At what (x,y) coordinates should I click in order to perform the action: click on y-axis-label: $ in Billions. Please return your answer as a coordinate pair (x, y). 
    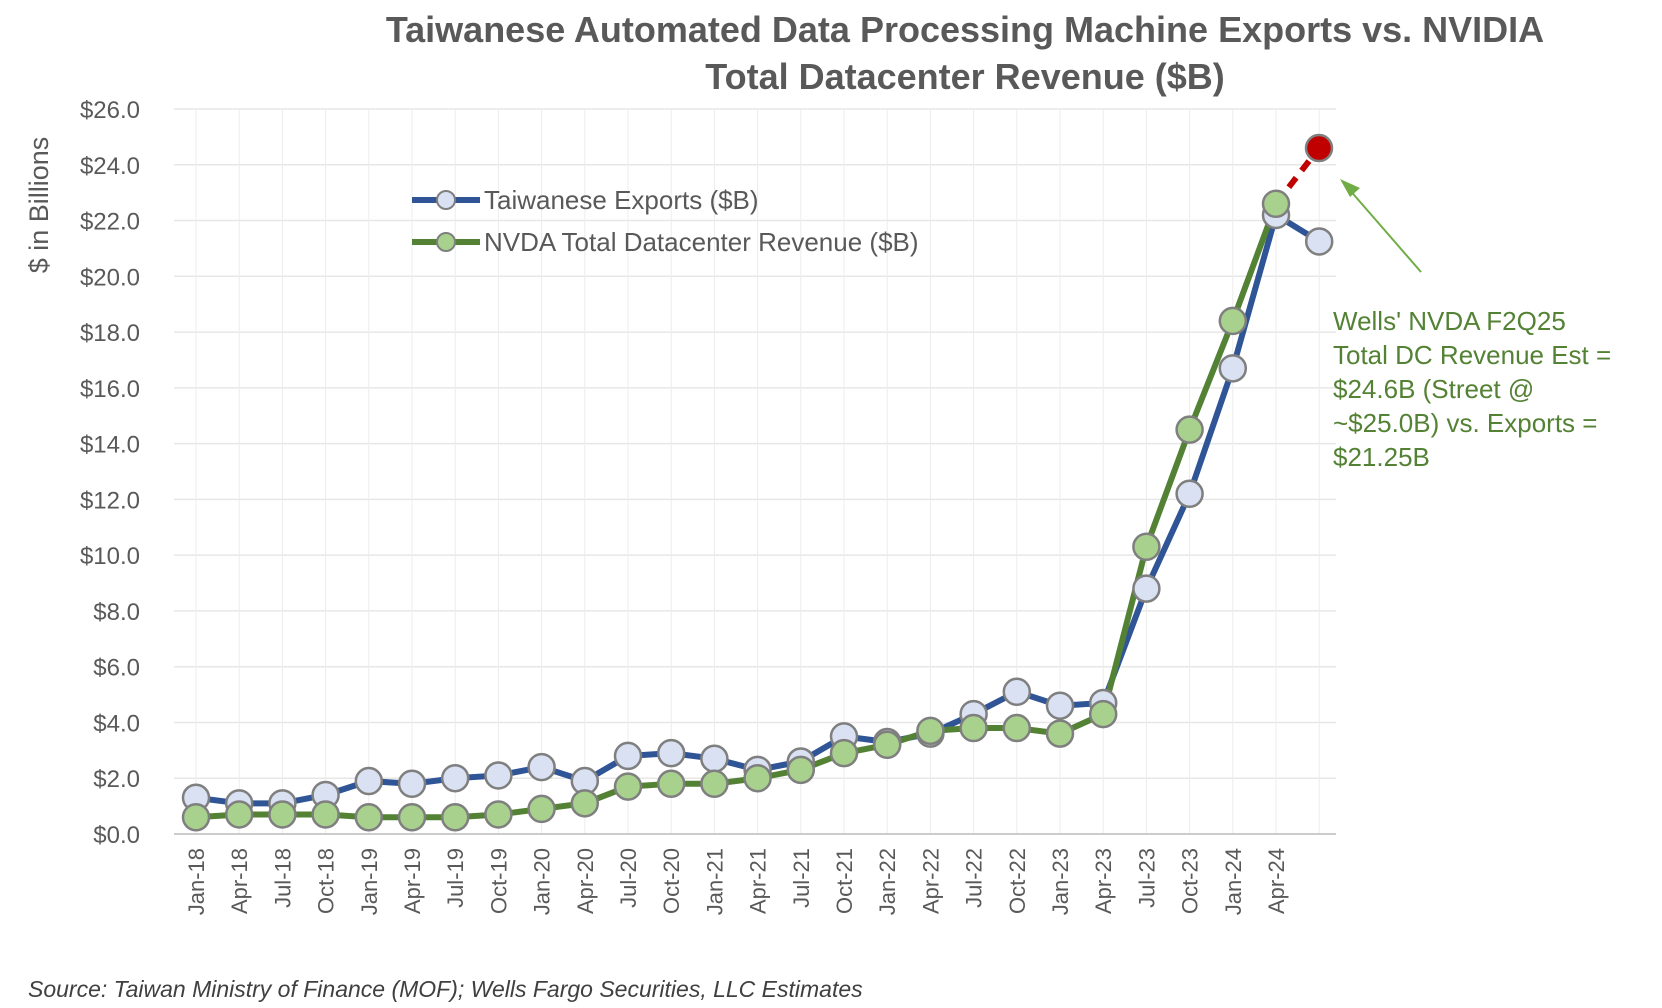
    Looking at the image, I should click on (39, 205).